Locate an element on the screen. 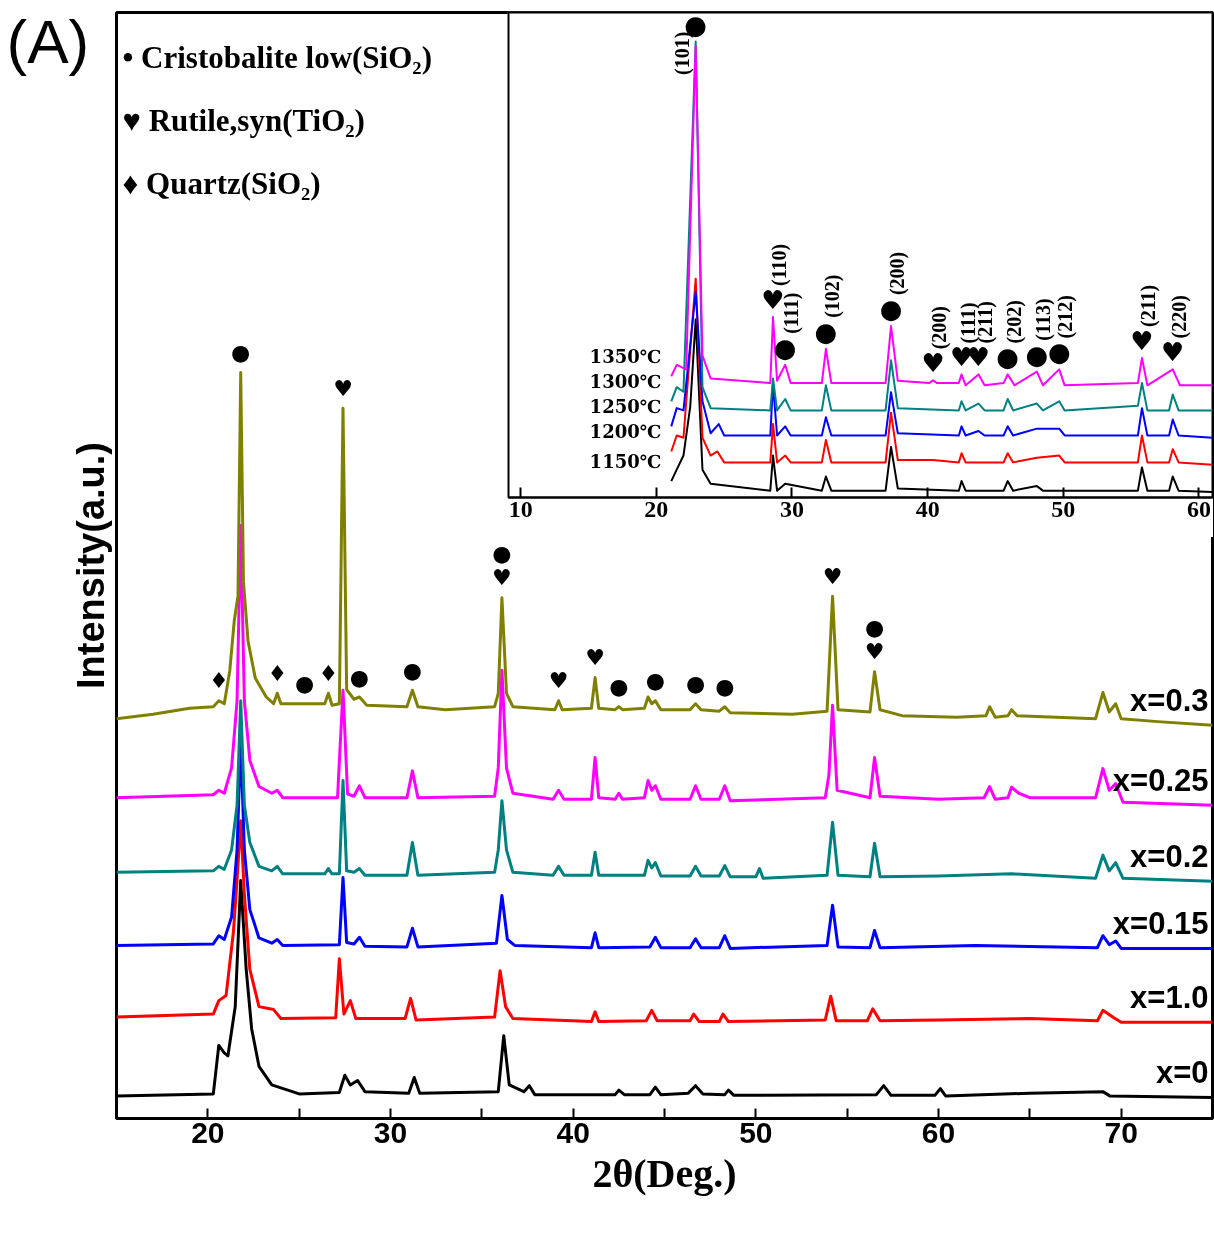 This screenshot has width=1214, height=1235. chart-title: (A) is located at coordinates (48, 41).